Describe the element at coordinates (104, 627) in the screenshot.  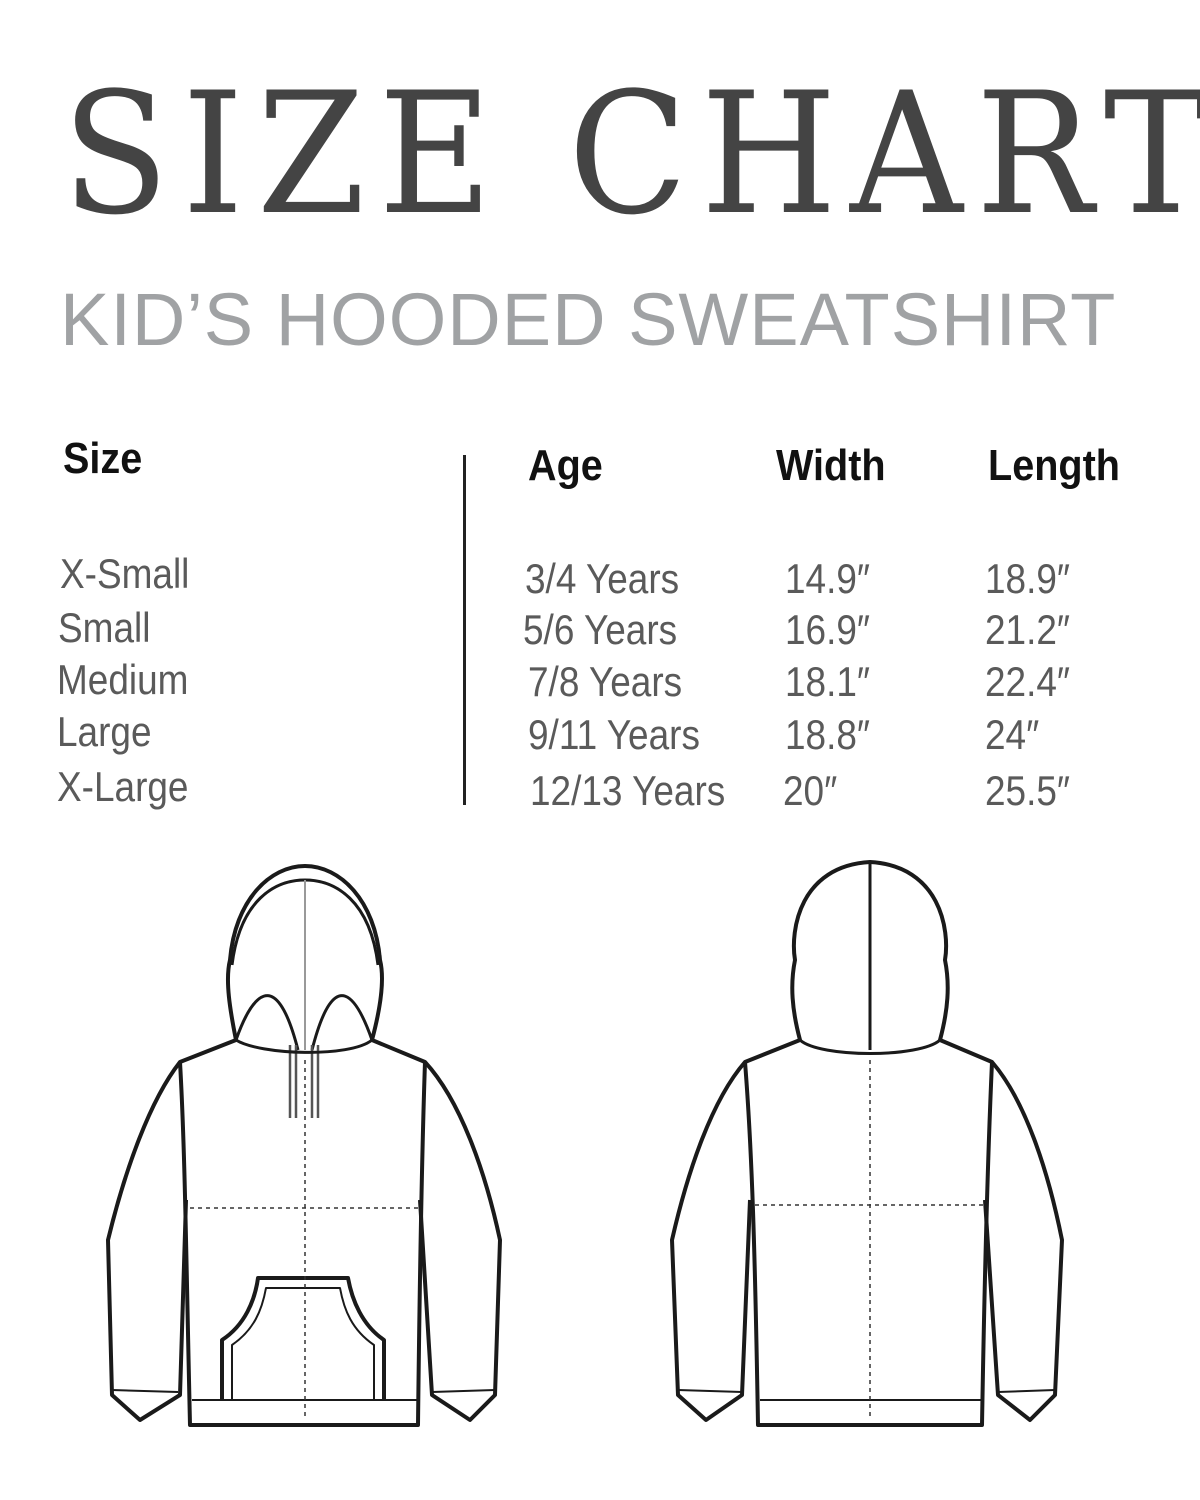
I see `cell-size: Small` at that location.